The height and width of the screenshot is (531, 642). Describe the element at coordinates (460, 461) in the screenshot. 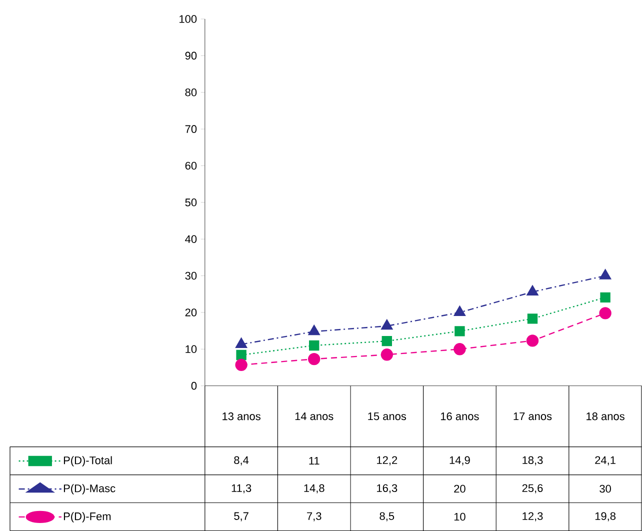

I see `data-label: 14,9` at that location.